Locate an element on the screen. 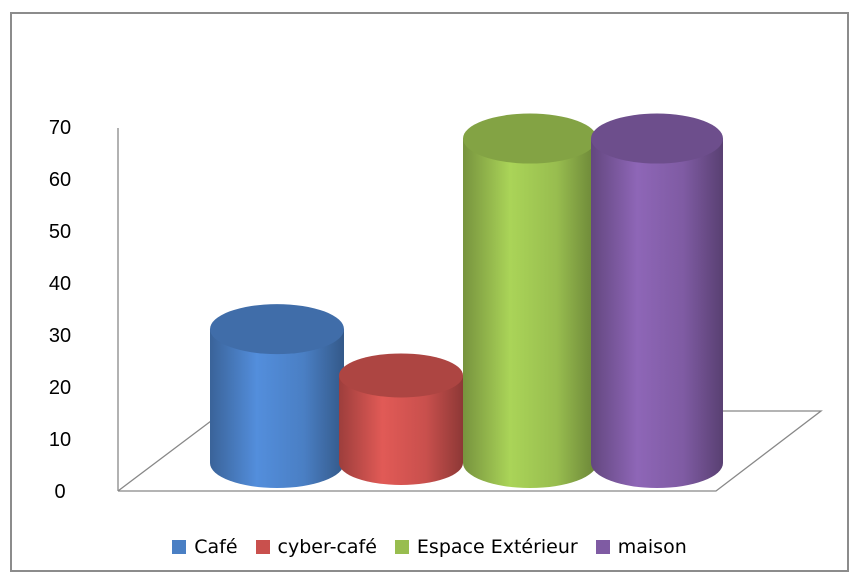 The width and height of the screenshot is (859, 582). y-tick-label: 50 is located at coordinates (60, 232).